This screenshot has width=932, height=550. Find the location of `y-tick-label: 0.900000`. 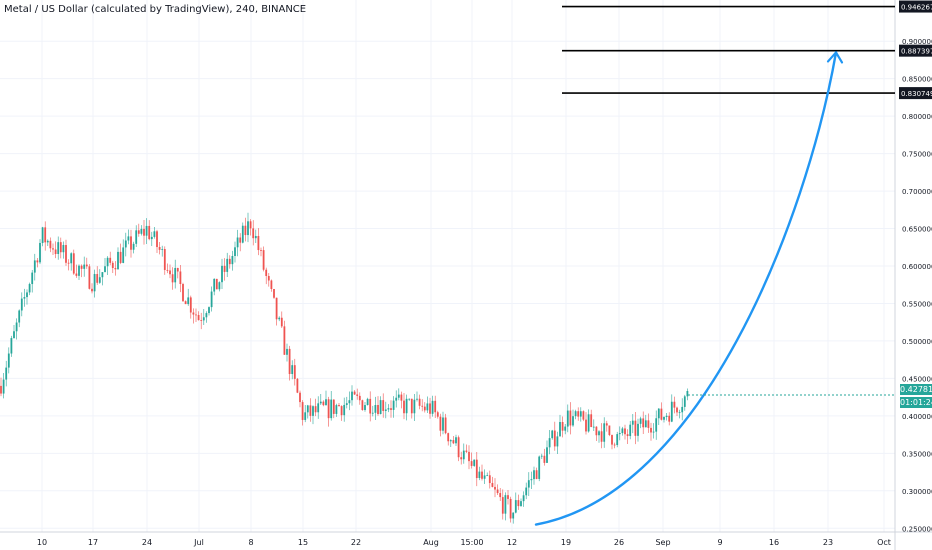

y-tick-label: 0.900000 is located at coordinates (917, 42).